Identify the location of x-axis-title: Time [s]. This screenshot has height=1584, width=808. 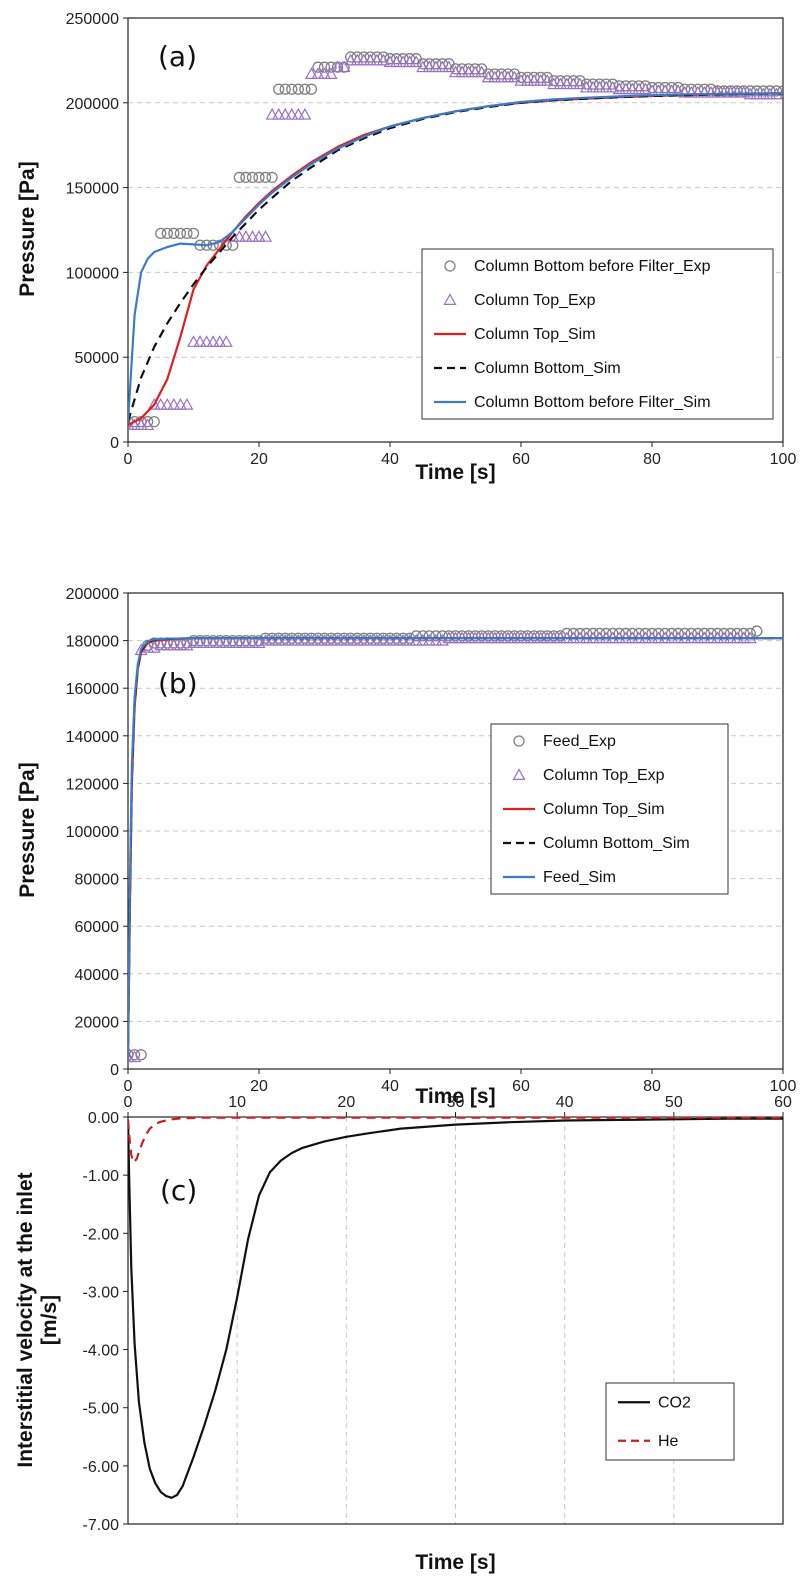
(455, 1562).